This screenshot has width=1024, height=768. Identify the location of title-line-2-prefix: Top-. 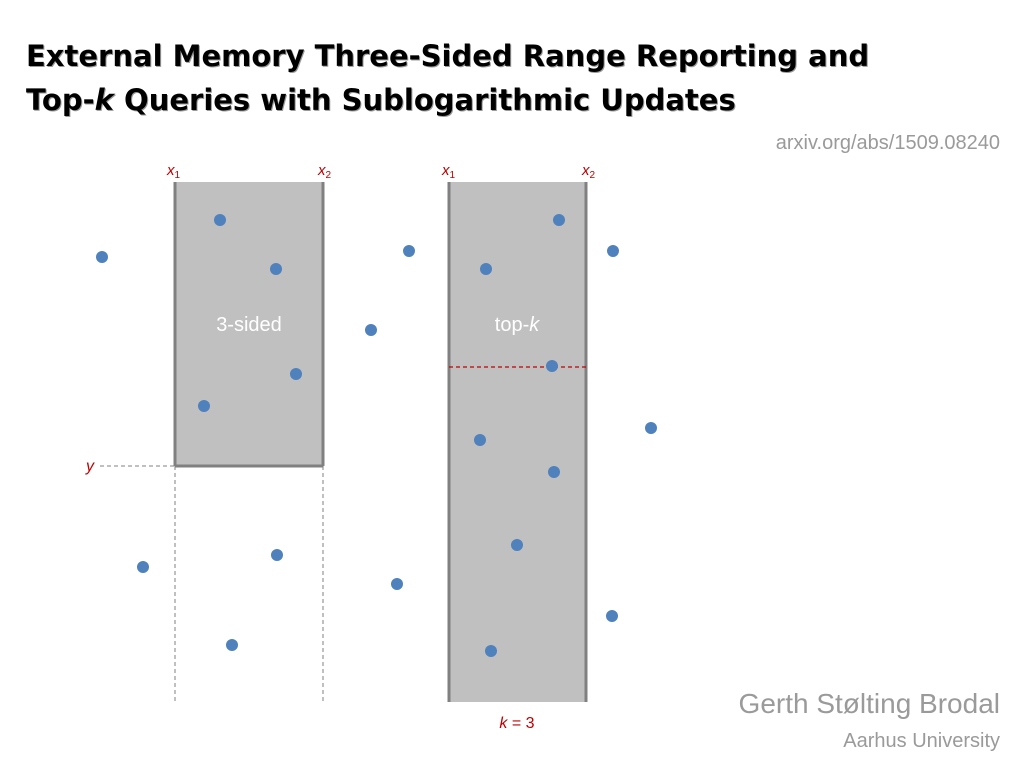
(60, 100).